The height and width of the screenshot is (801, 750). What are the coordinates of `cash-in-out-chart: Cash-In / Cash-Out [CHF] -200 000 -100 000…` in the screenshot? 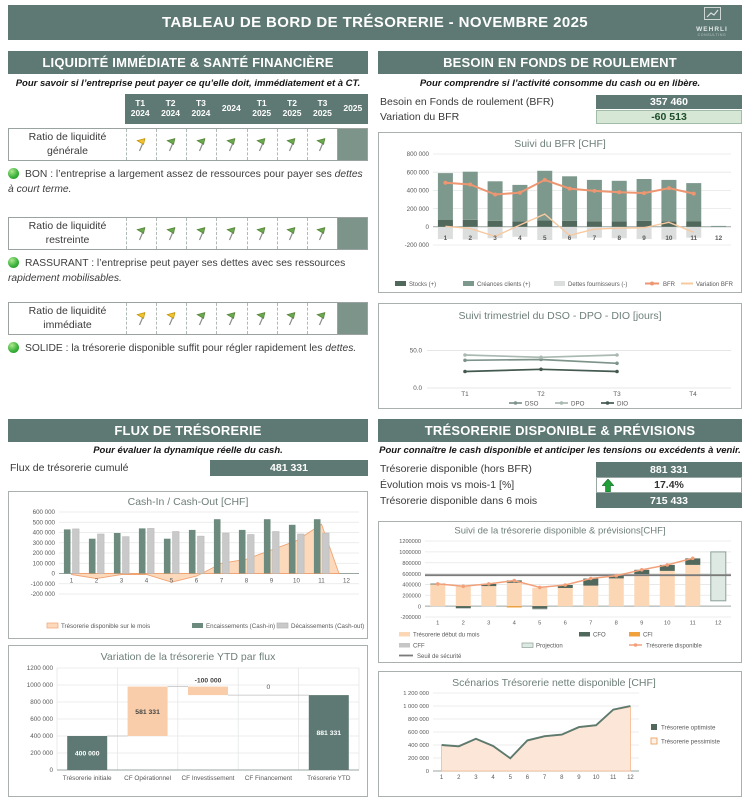 It's located at (188, 565).